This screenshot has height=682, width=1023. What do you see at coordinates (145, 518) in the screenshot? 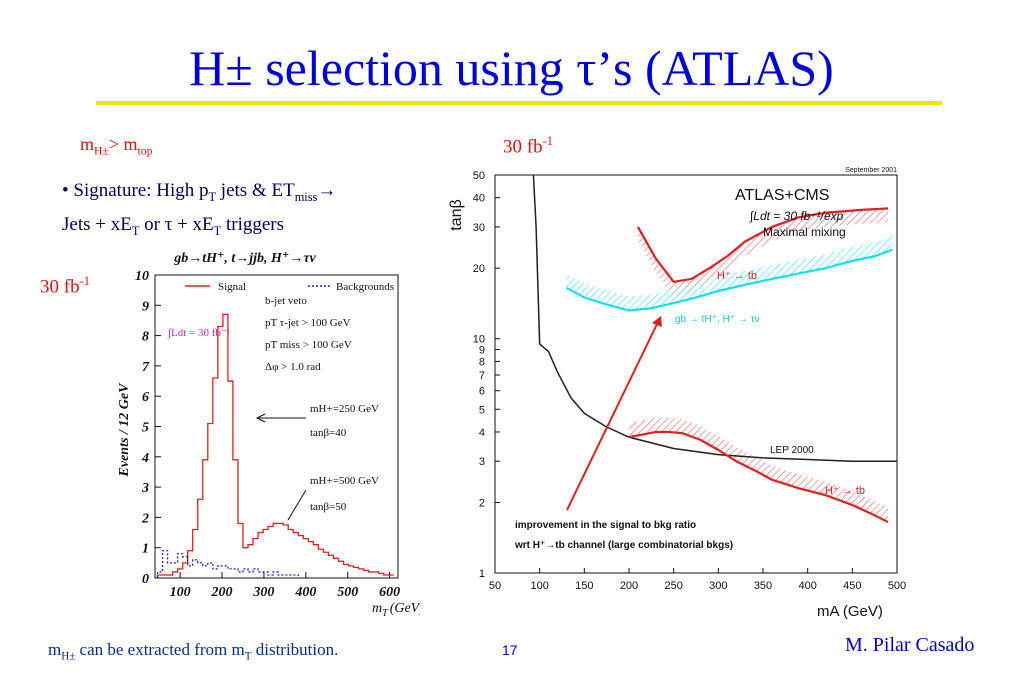
I see `mt-ytick-label: 2` at bounding box center [145, 518].